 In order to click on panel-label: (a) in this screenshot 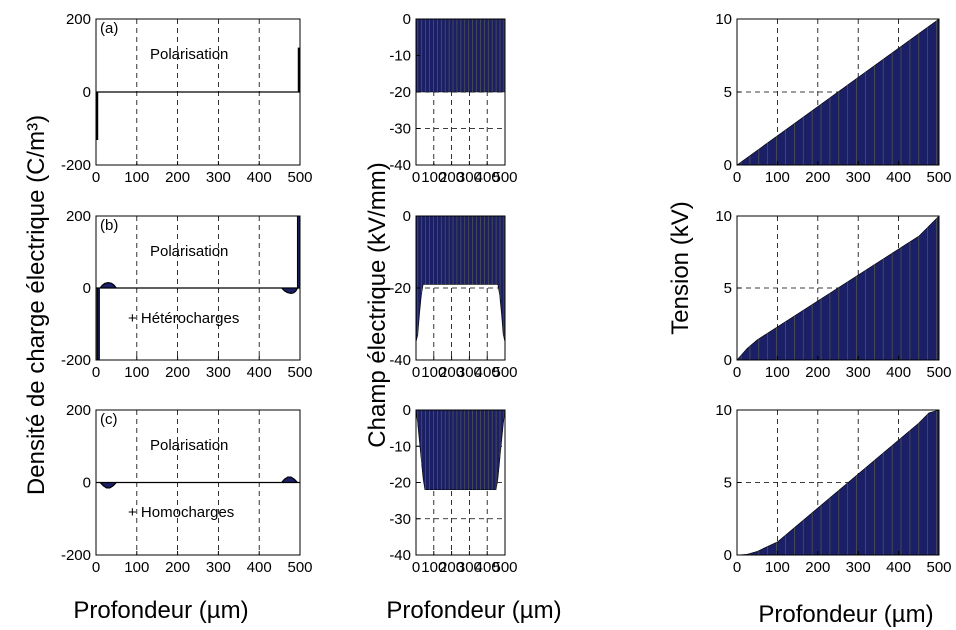, I will do `click(109, 28)`.